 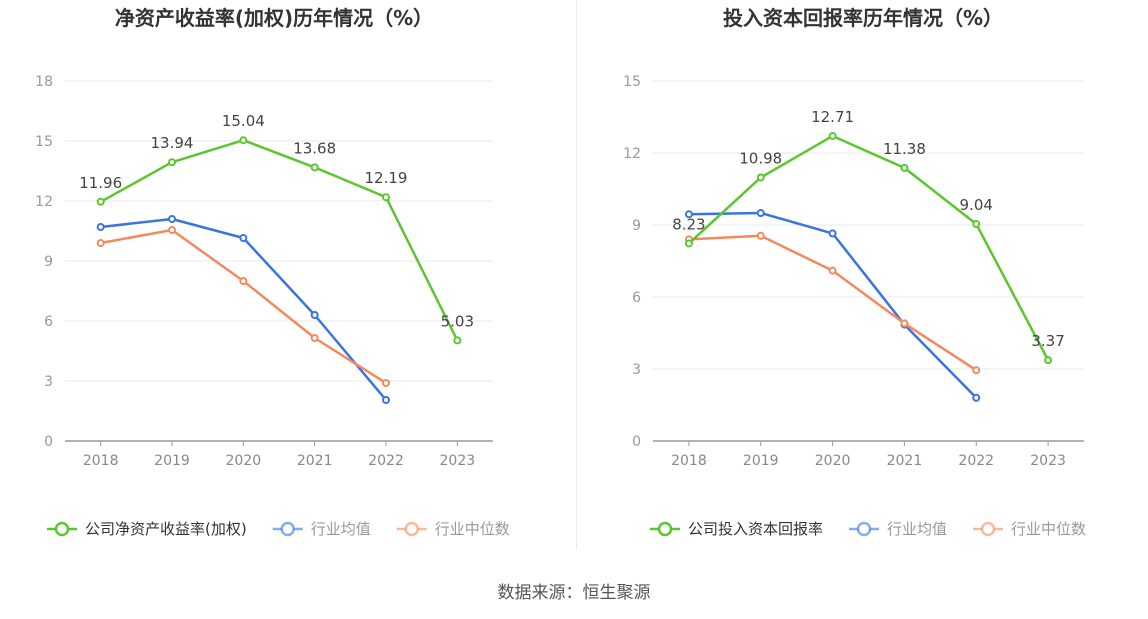 I want to click on data-label: 12.19, so click(x=386, y=178).